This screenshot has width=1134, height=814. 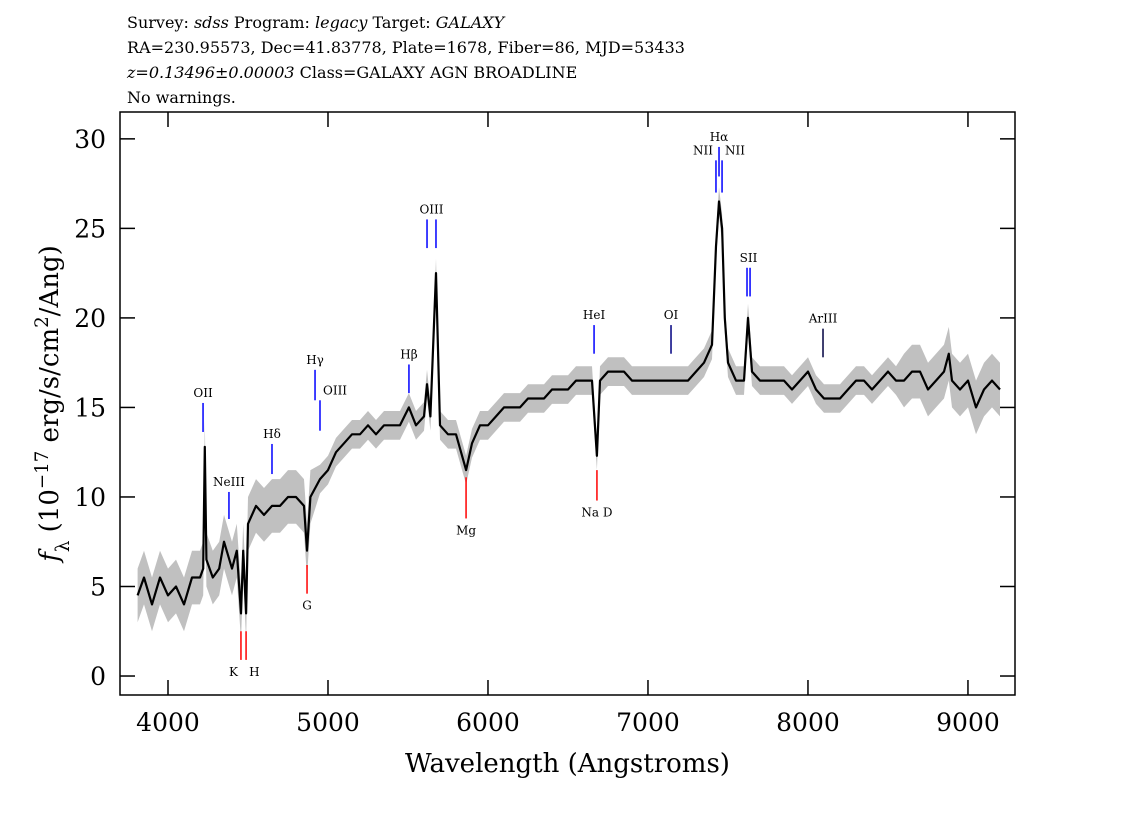 What do you see at coordinates (808, 722) in the screenshot?
I see `x-tick-label: 8000` at bounding box center [808, 722].